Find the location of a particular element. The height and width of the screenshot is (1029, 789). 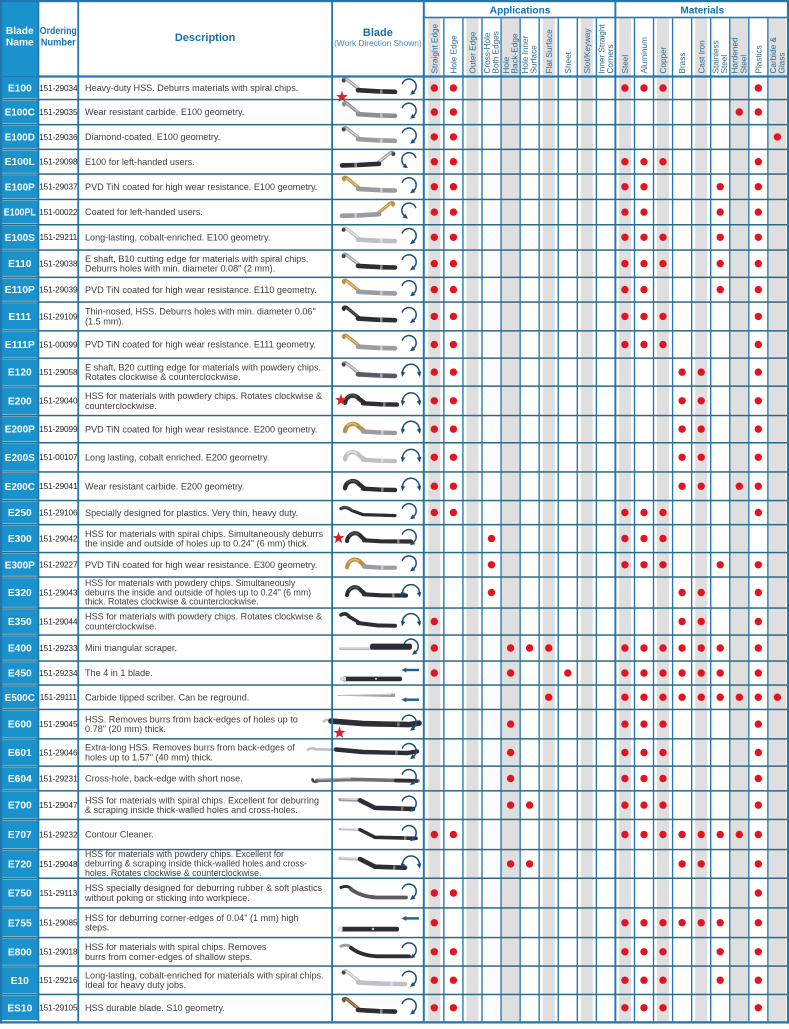

svg-text: E100L is located at coordinates (20, 162).